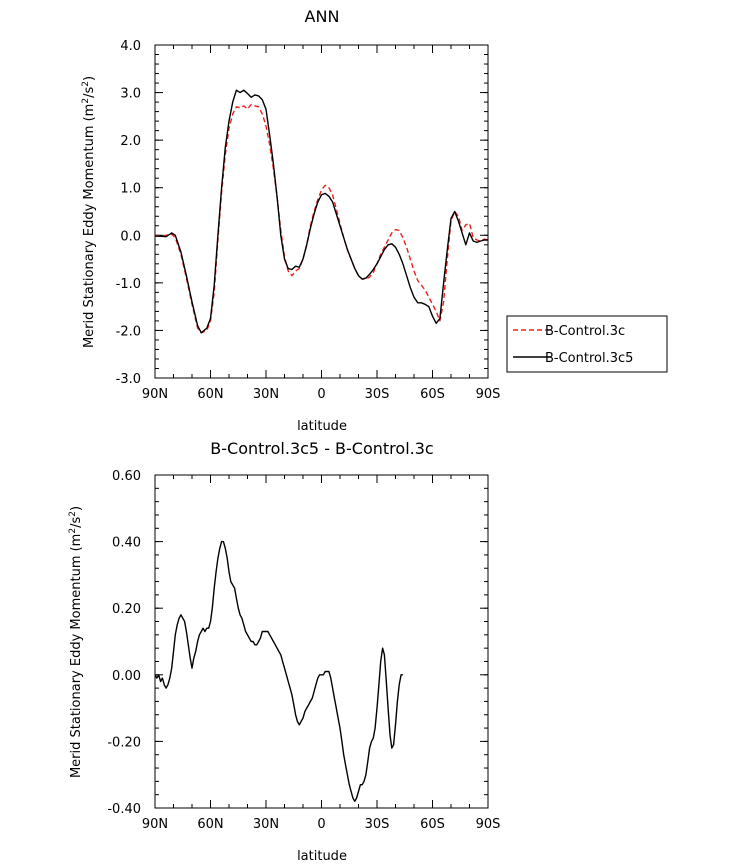 This screenshot has width=733, height=866. What do you see at coordinates (322, 16) in the screenshot?
I see `top-chart-title: ANN` at bounding box center [322, 16].